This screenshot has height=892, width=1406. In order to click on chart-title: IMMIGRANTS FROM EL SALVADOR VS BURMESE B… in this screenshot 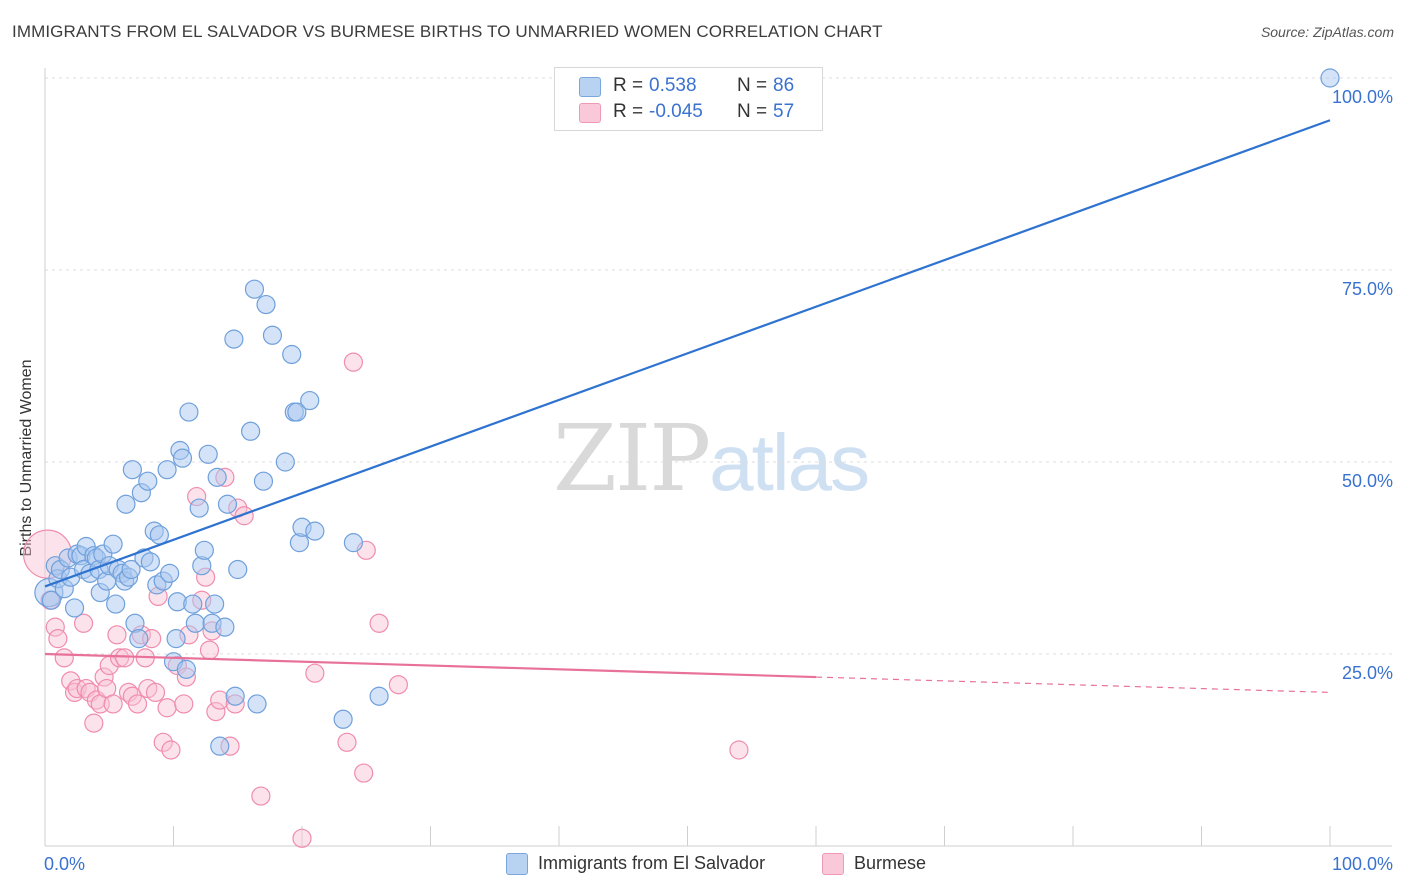, I will do `click(447, 31)`.